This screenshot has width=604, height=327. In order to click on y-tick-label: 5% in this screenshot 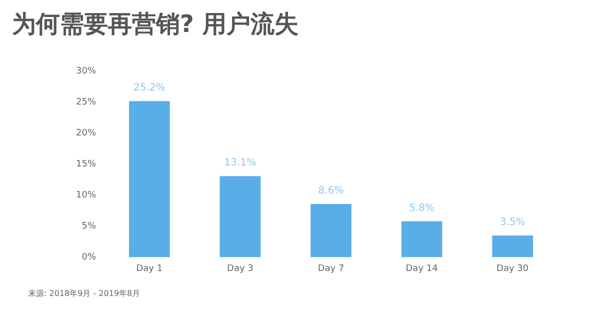, I will do `click(89, 227)`.